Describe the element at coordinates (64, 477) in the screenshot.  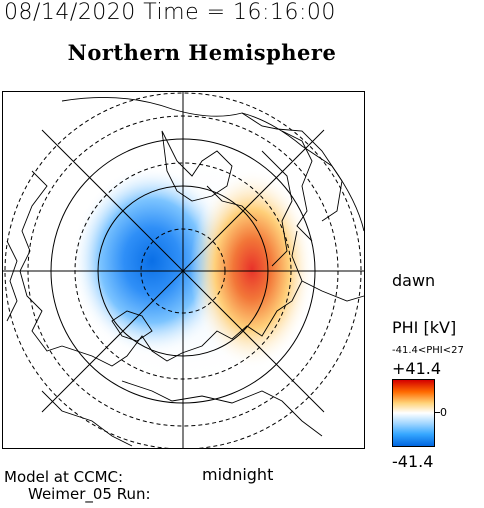
I see `model-credit-line1: Model at CCMC:` at that location.